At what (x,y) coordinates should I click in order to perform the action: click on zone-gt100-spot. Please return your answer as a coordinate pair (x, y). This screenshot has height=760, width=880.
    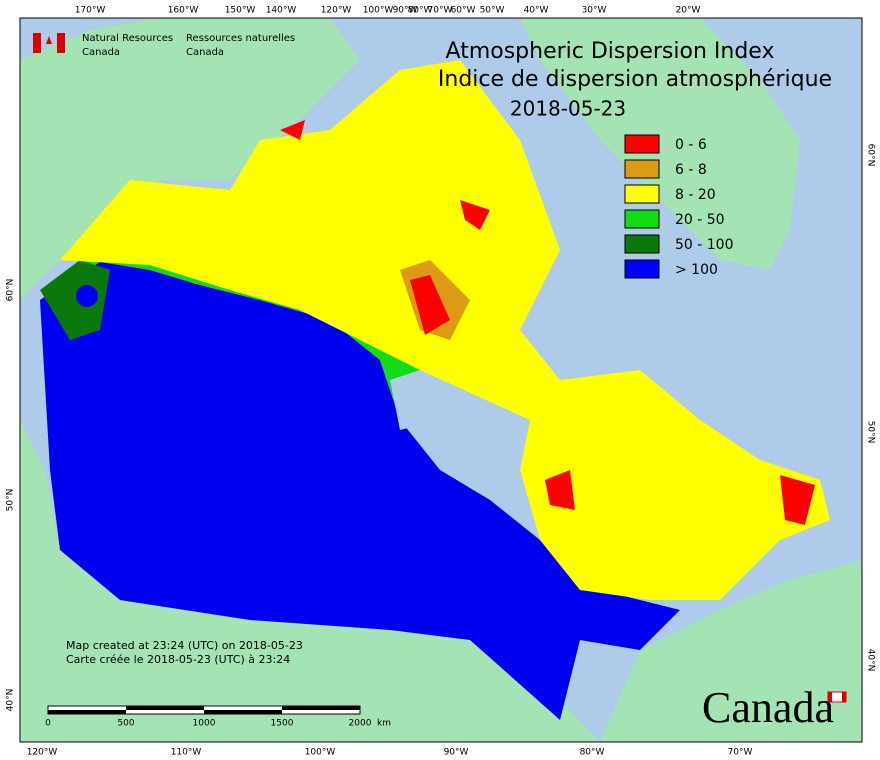
    Looking at the image, I should click on (87, 296).